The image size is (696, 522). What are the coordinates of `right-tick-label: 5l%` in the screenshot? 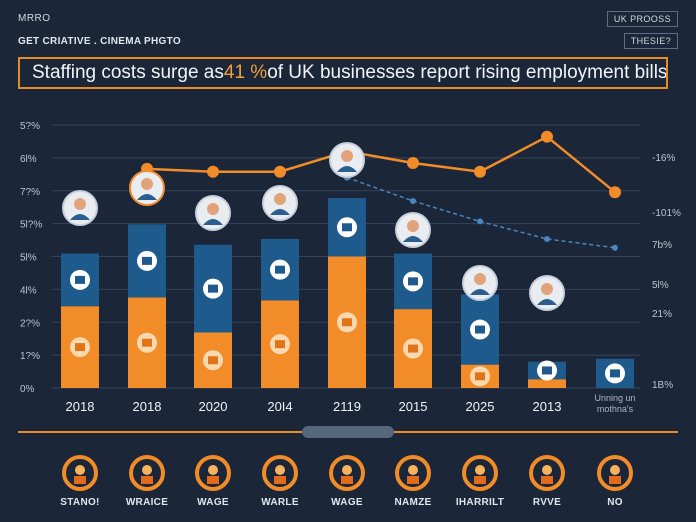 It's located at (660, 285).